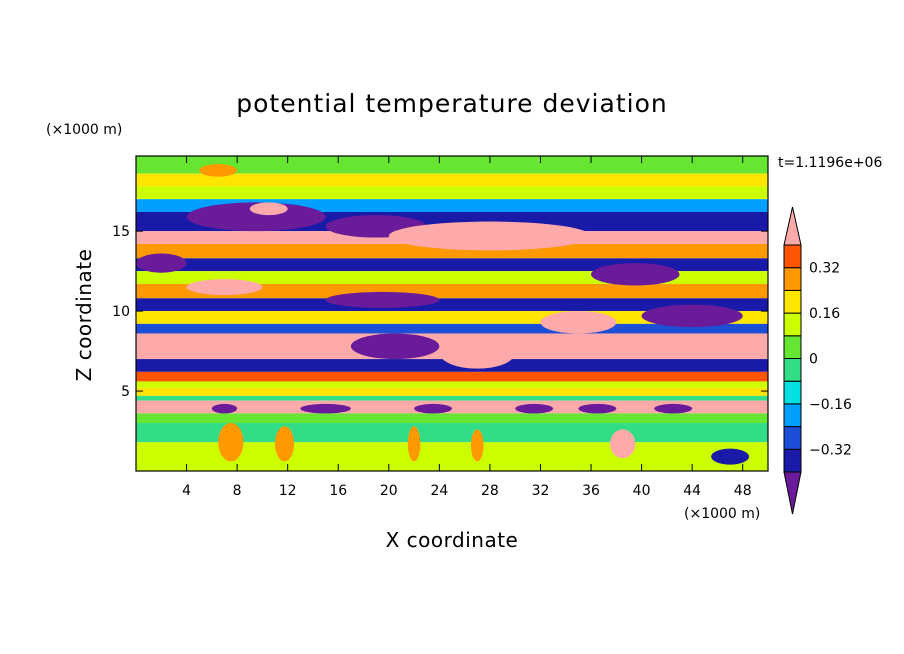 The width and height of the screenshot is (904, 654). What do you see at coordinates (824, 269) in the screenshot?
I see `colorbar-tick-label: 0.32` at bounding box center [824, 269].